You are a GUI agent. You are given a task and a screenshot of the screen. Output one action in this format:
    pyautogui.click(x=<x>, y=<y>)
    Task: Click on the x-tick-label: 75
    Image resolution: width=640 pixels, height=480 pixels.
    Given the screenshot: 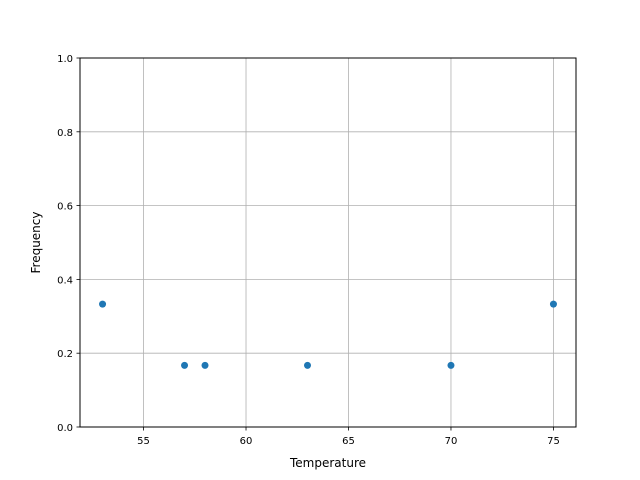 What is the action you would take?
    pyautogui.click(x=553, y=441)
    